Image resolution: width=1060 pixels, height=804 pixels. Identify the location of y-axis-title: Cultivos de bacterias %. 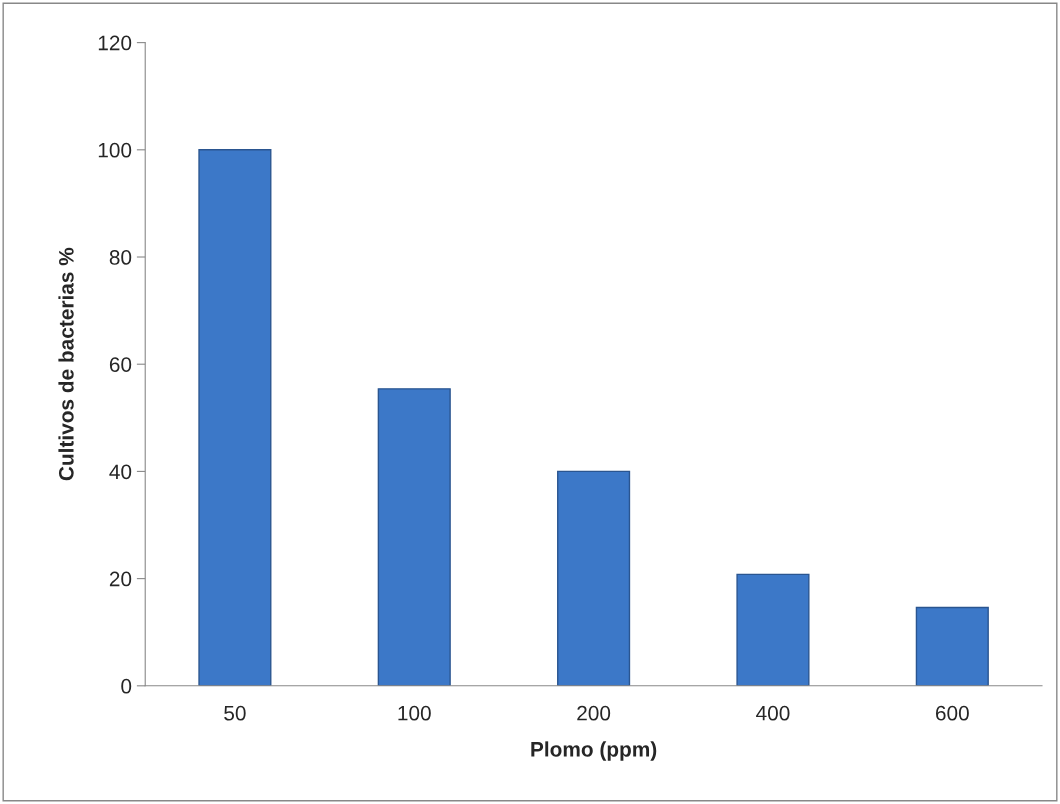
(66, 364).